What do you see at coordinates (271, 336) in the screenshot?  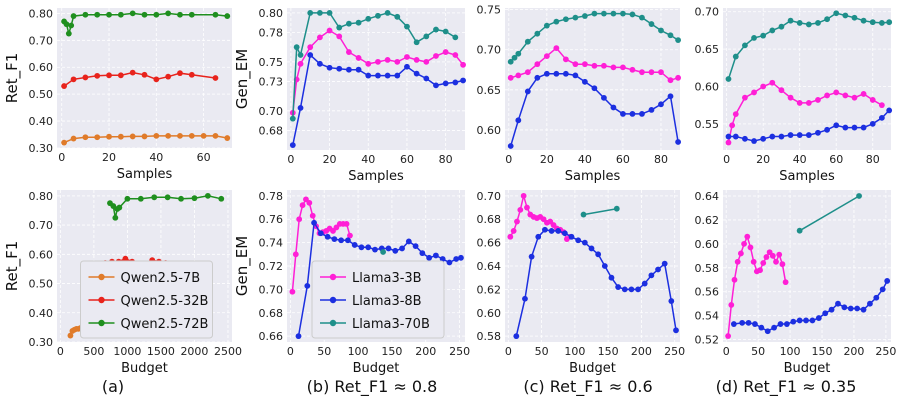 I see `y-tick-label: 0.66` at bounding box center [271, 336].